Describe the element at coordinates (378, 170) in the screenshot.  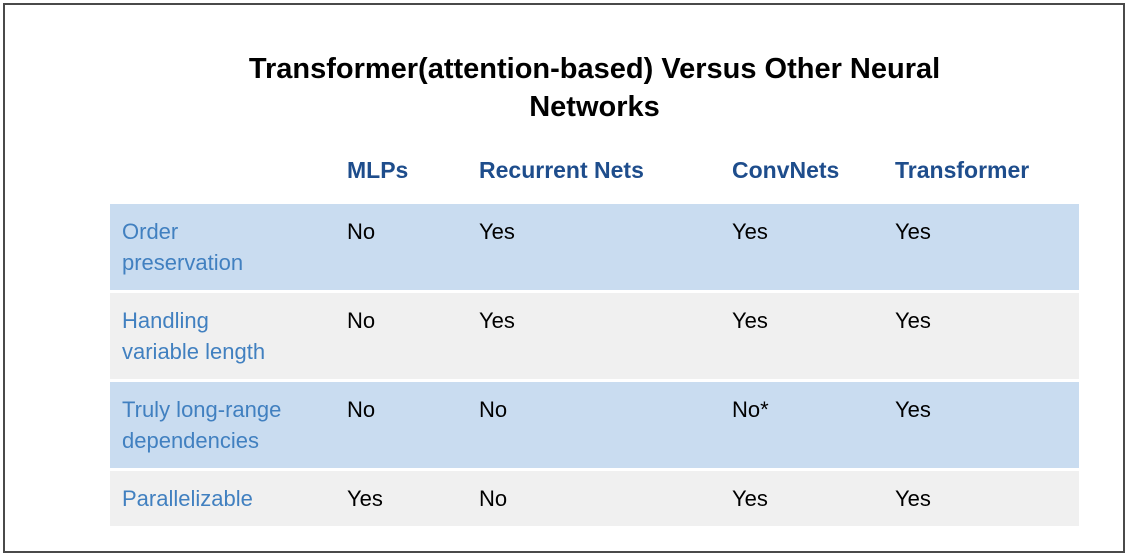
I see `column-header-mlps: MLPs` at that location.